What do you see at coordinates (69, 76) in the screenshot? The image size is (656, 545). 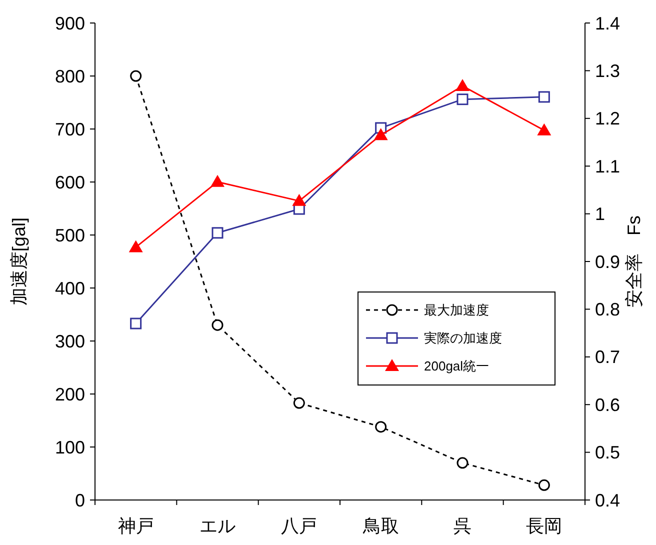 I see `y-tick-label: 800` at bounding box center [69, 76].